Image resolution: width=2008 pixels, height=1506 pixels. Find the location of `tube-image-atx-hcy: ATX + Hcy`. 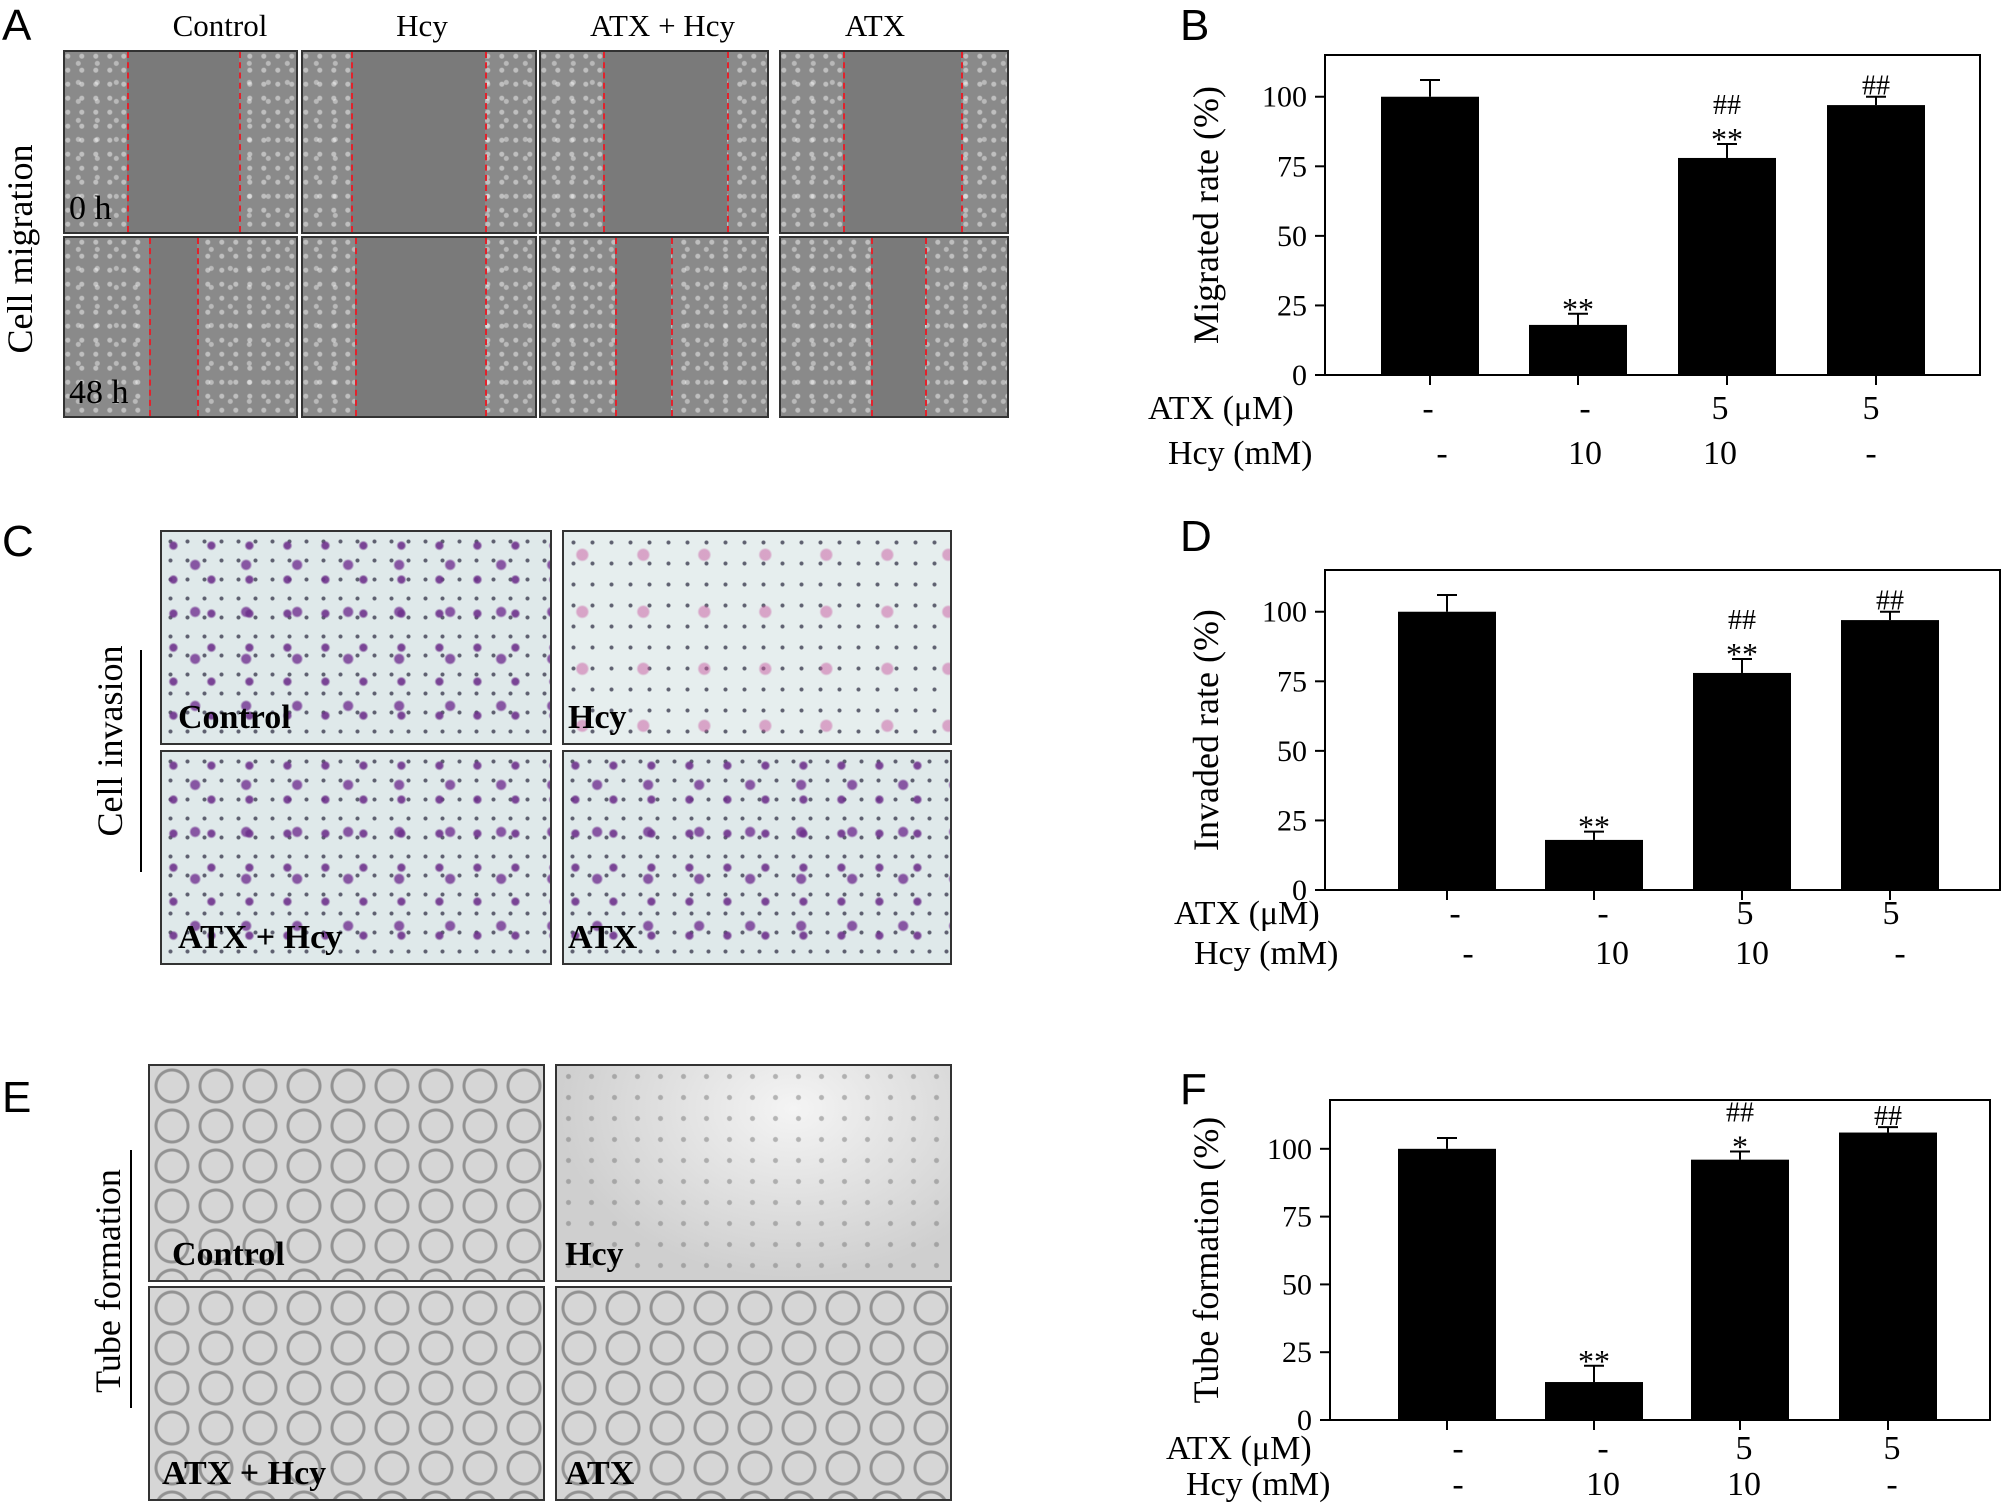

tube-image-atx-hcy: ATX + Hcy is located at coordinates (346, 1393).